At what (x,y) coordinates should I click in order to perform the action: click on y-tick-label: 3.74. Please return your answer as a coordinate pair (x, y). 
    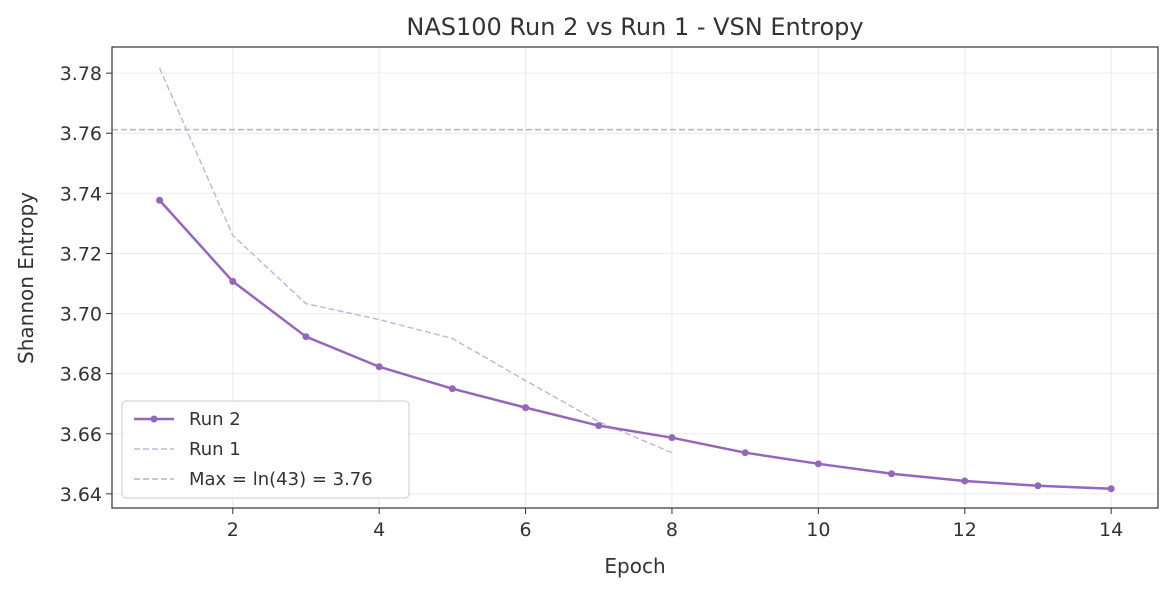
    Looking at the image, I should click on (81, 194).